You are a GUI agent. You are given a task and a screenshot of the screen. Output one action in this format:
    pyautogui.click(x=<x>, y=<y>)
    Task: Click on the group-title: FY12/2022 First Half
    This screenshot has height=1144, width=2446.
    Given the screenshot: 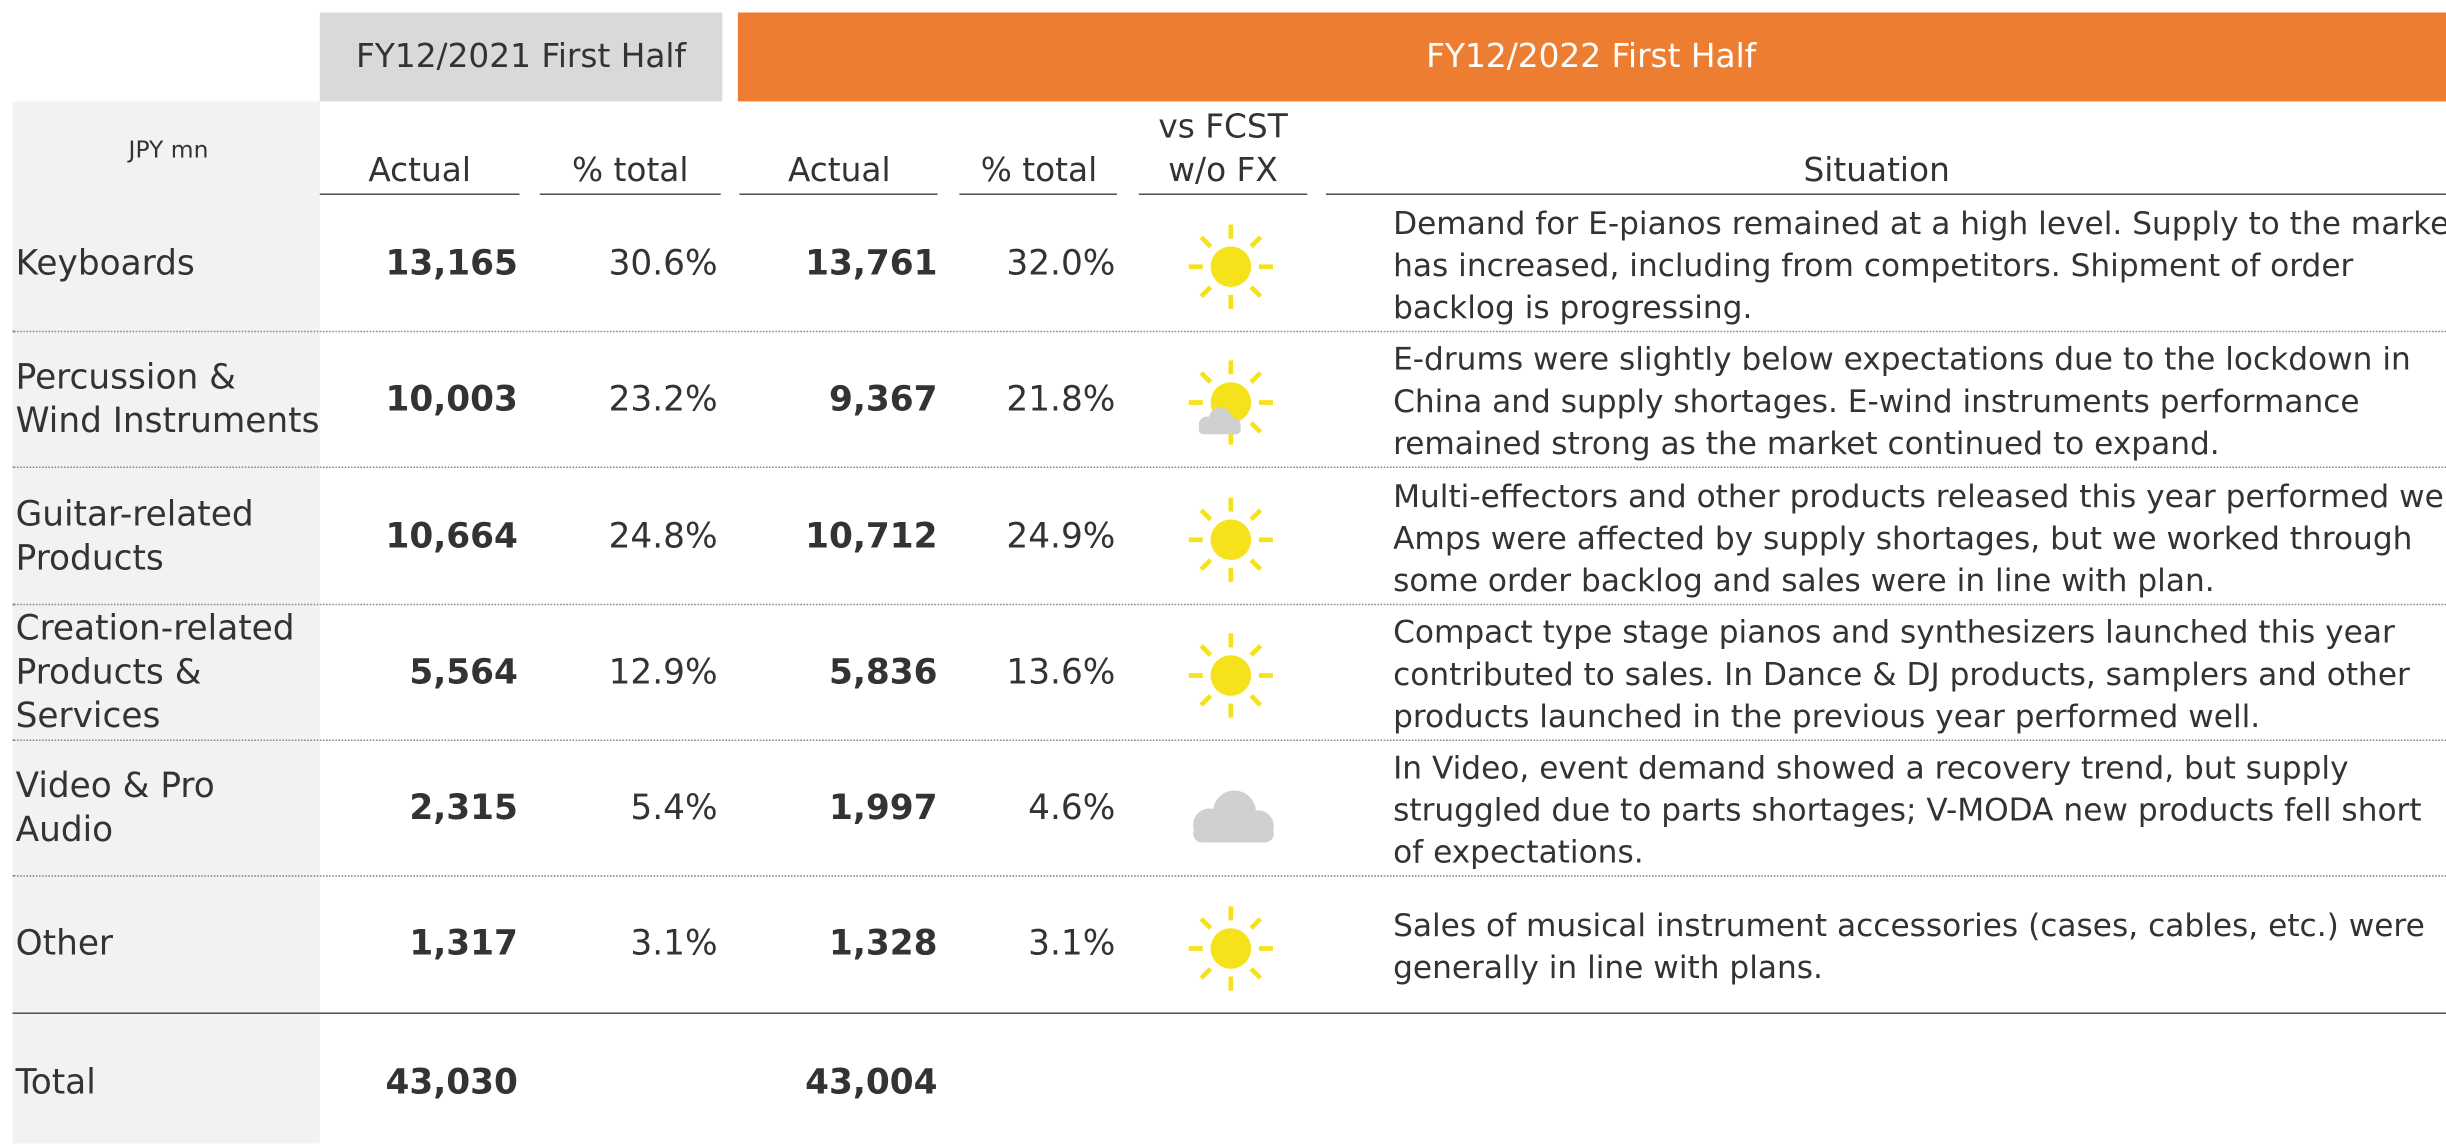 What is the action you would take?
    pyautogui.click(x=1591, y=57)
    